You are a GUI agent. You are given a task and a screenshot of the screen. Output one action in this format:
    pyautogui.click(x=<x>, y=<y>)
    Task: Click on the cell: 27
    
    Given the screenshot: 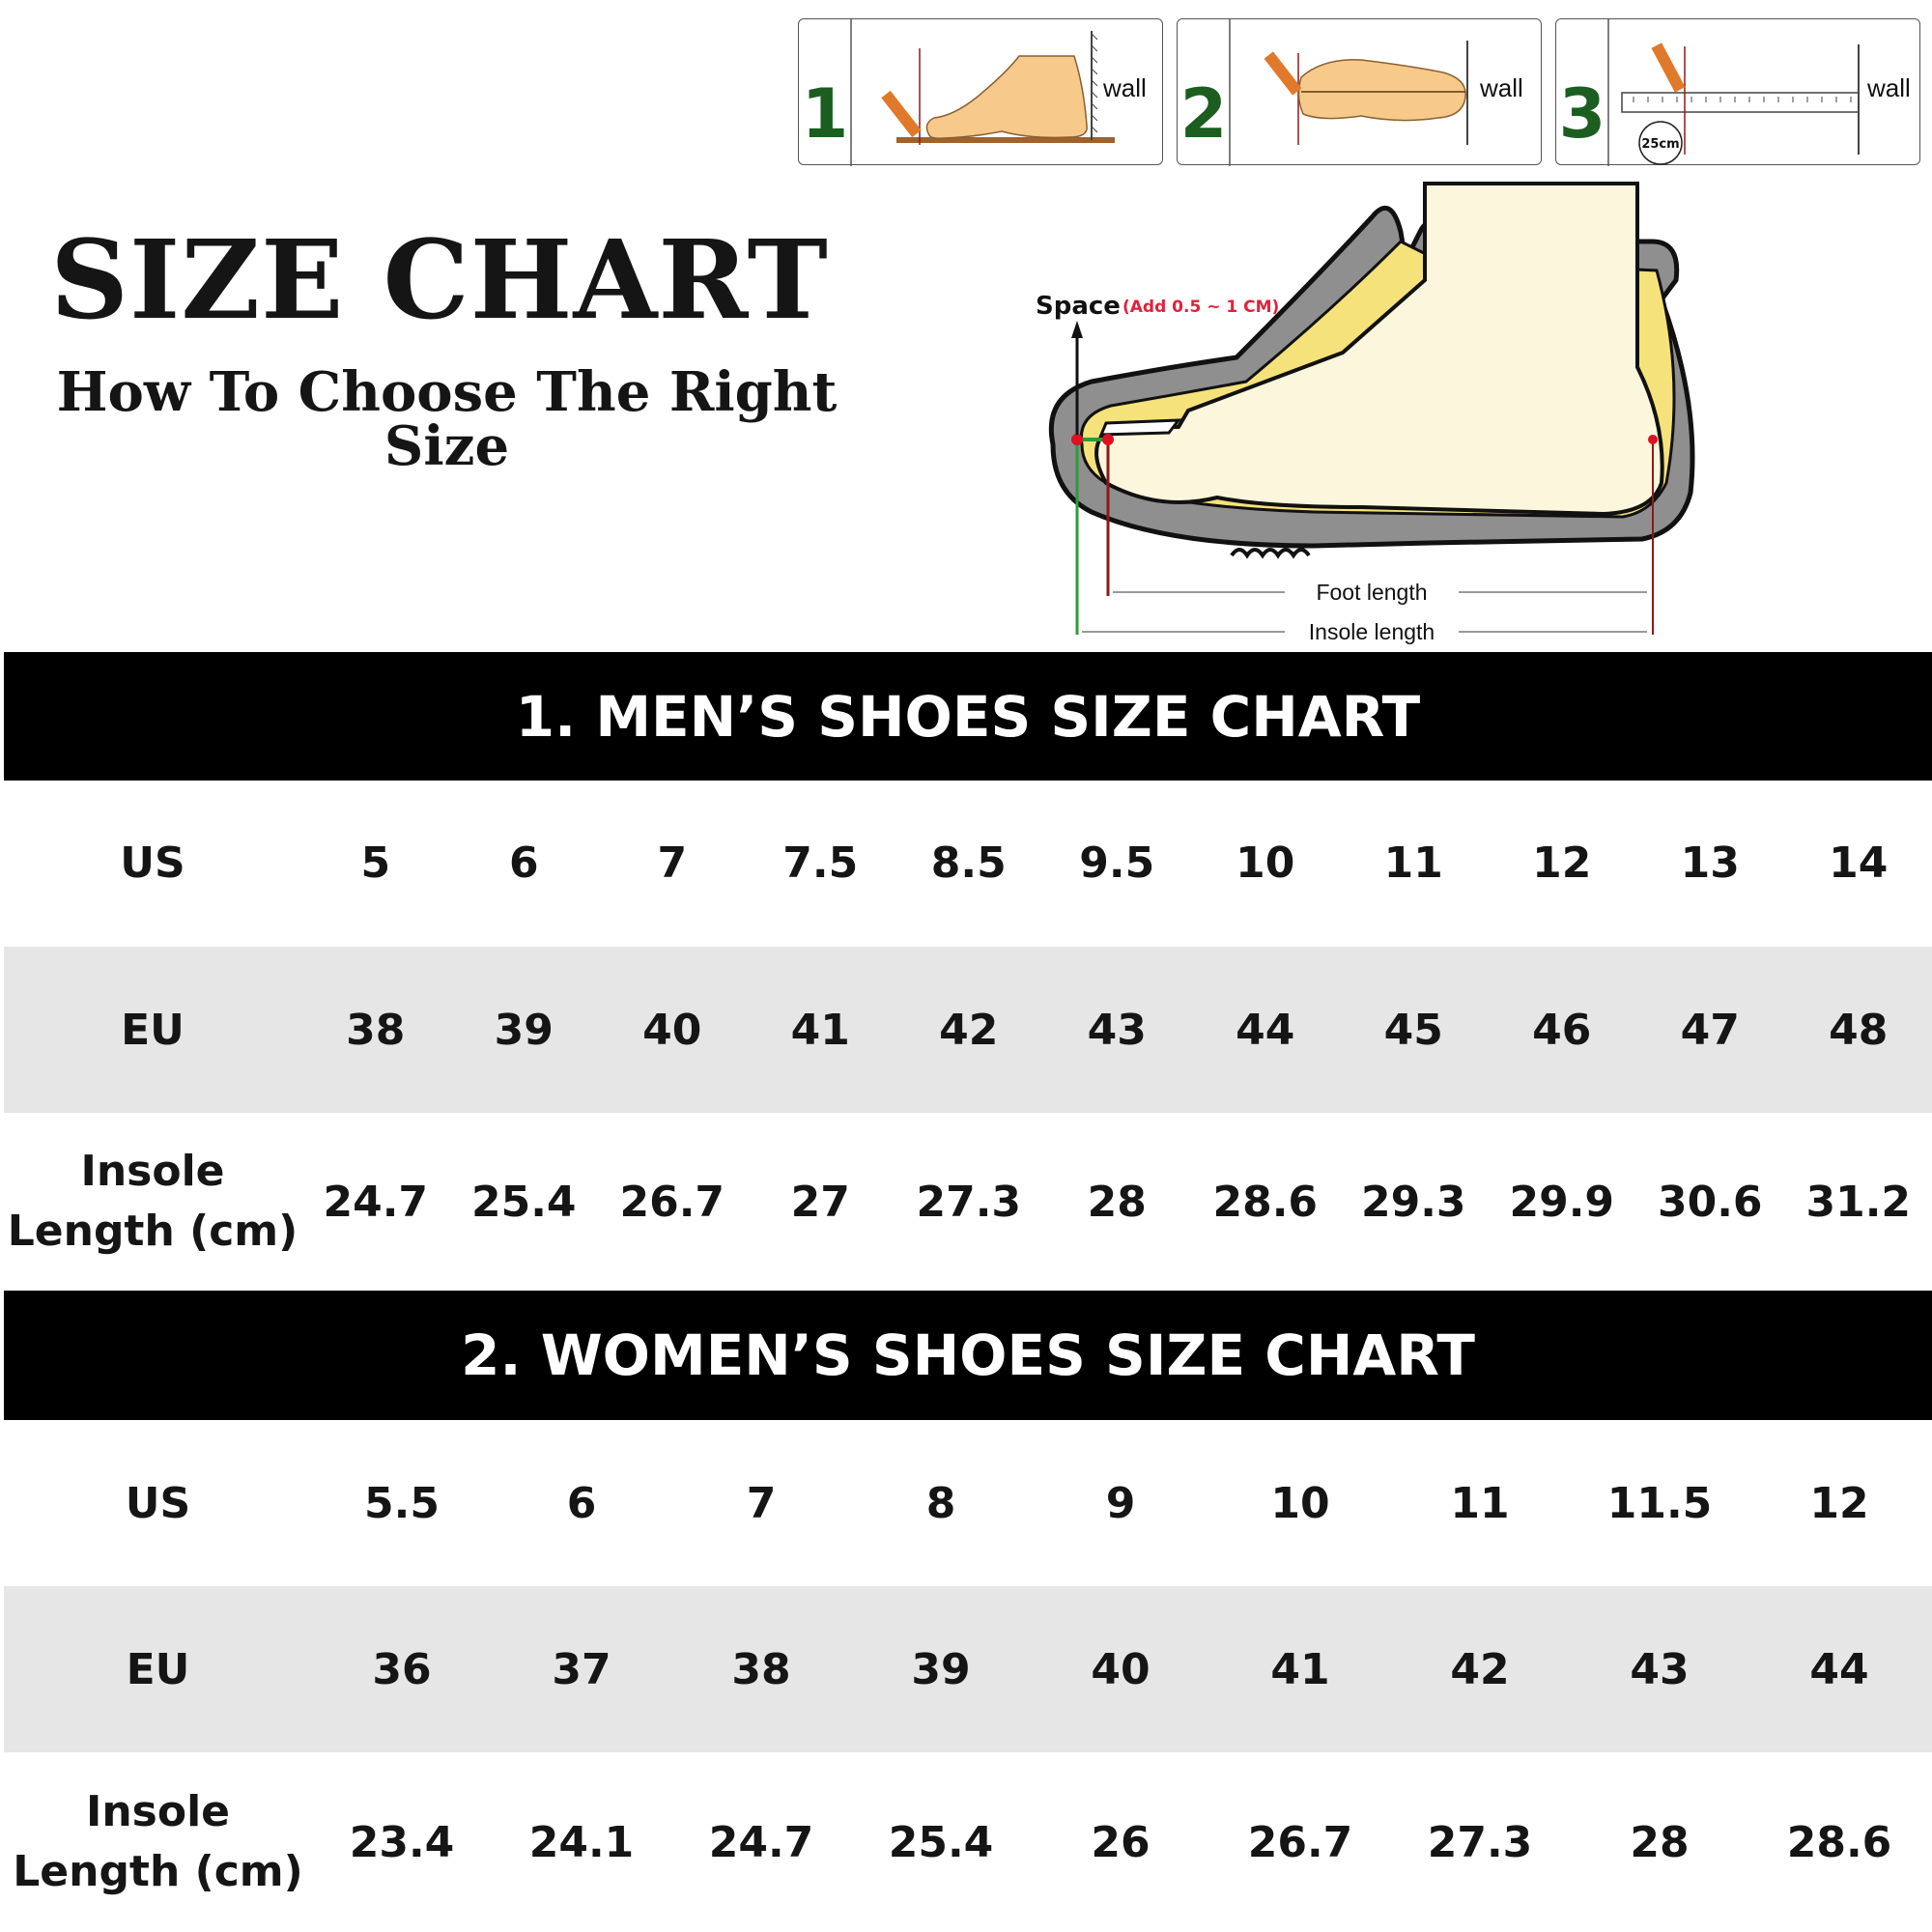 What is the action you would take?
    pyautogui.click(x=820, y=1202)
    